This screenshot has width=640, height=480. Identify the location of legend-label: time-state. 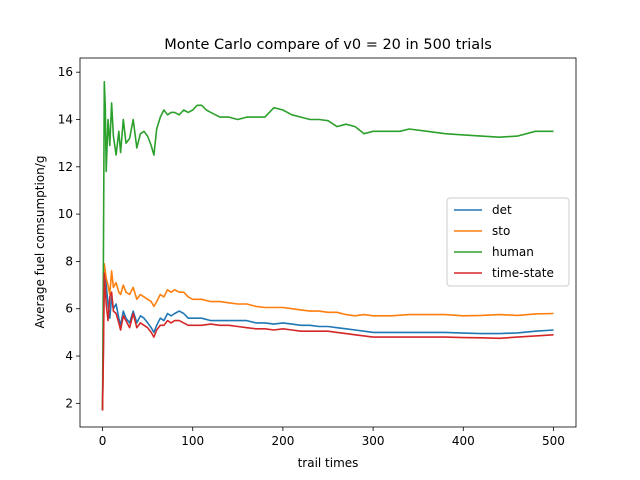
(523, 273).